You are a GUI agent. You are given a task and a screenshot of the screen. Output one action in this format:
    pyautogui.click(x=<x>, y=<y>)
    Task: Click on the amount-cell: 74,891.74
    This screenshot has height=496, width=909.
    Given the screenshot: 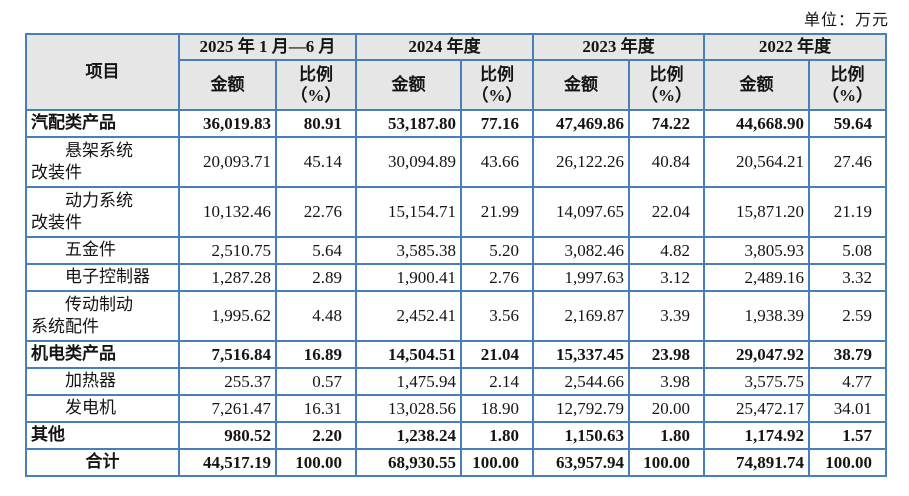 What is the action you would take?
    pyautogui.click(x=756, y=462)
    